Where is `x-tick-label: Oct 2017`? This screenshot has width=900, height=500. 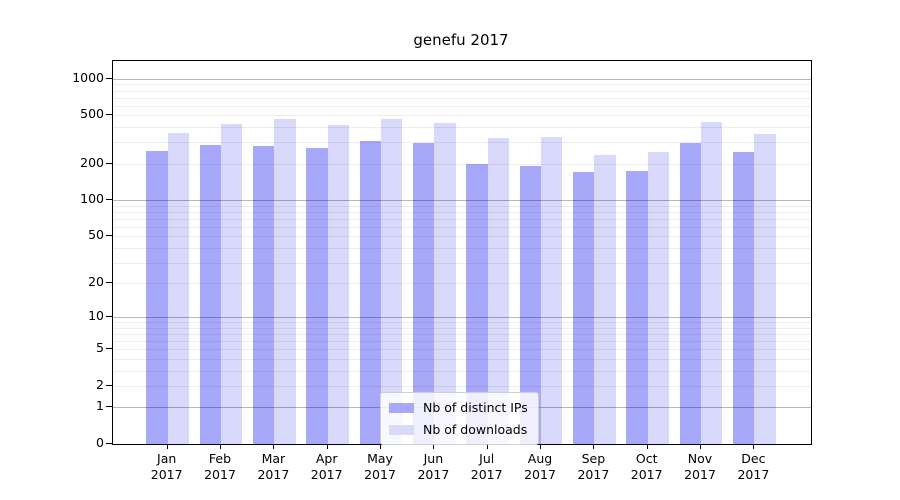
x-tick-label: Oct 2017 is located at coordinates (646, 466).